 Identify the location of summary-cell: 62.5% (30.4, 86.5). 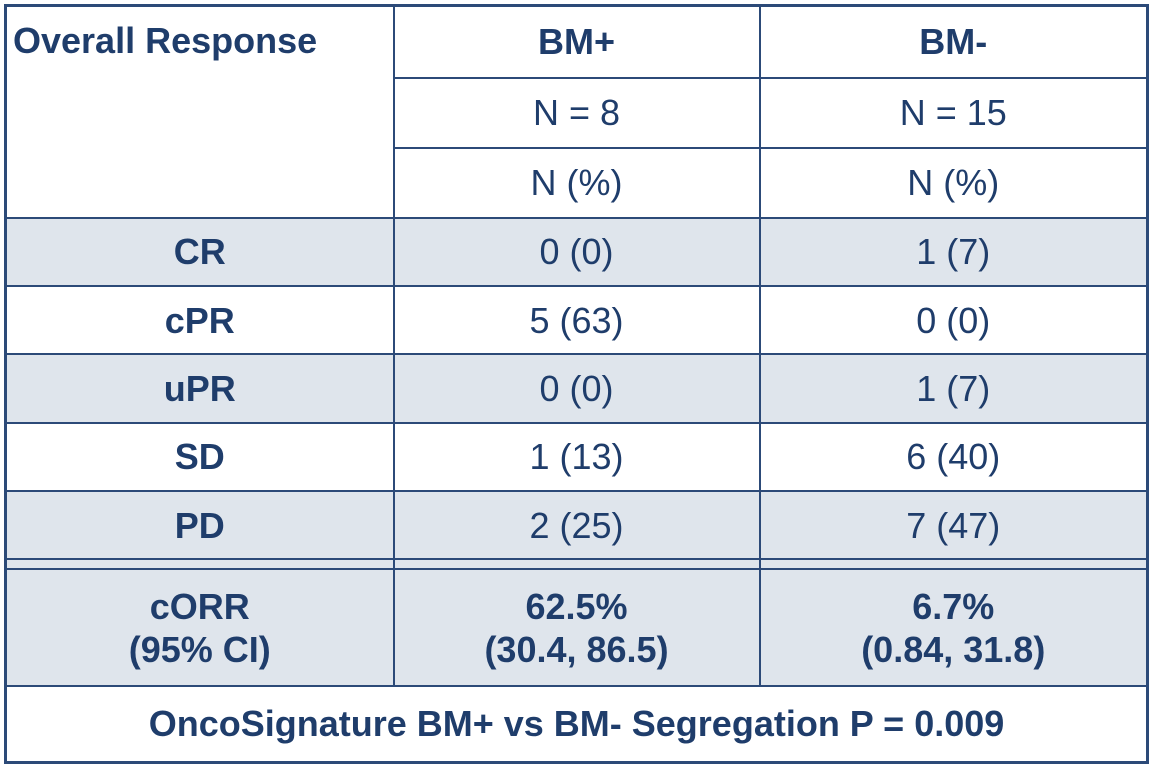
(576, 628).